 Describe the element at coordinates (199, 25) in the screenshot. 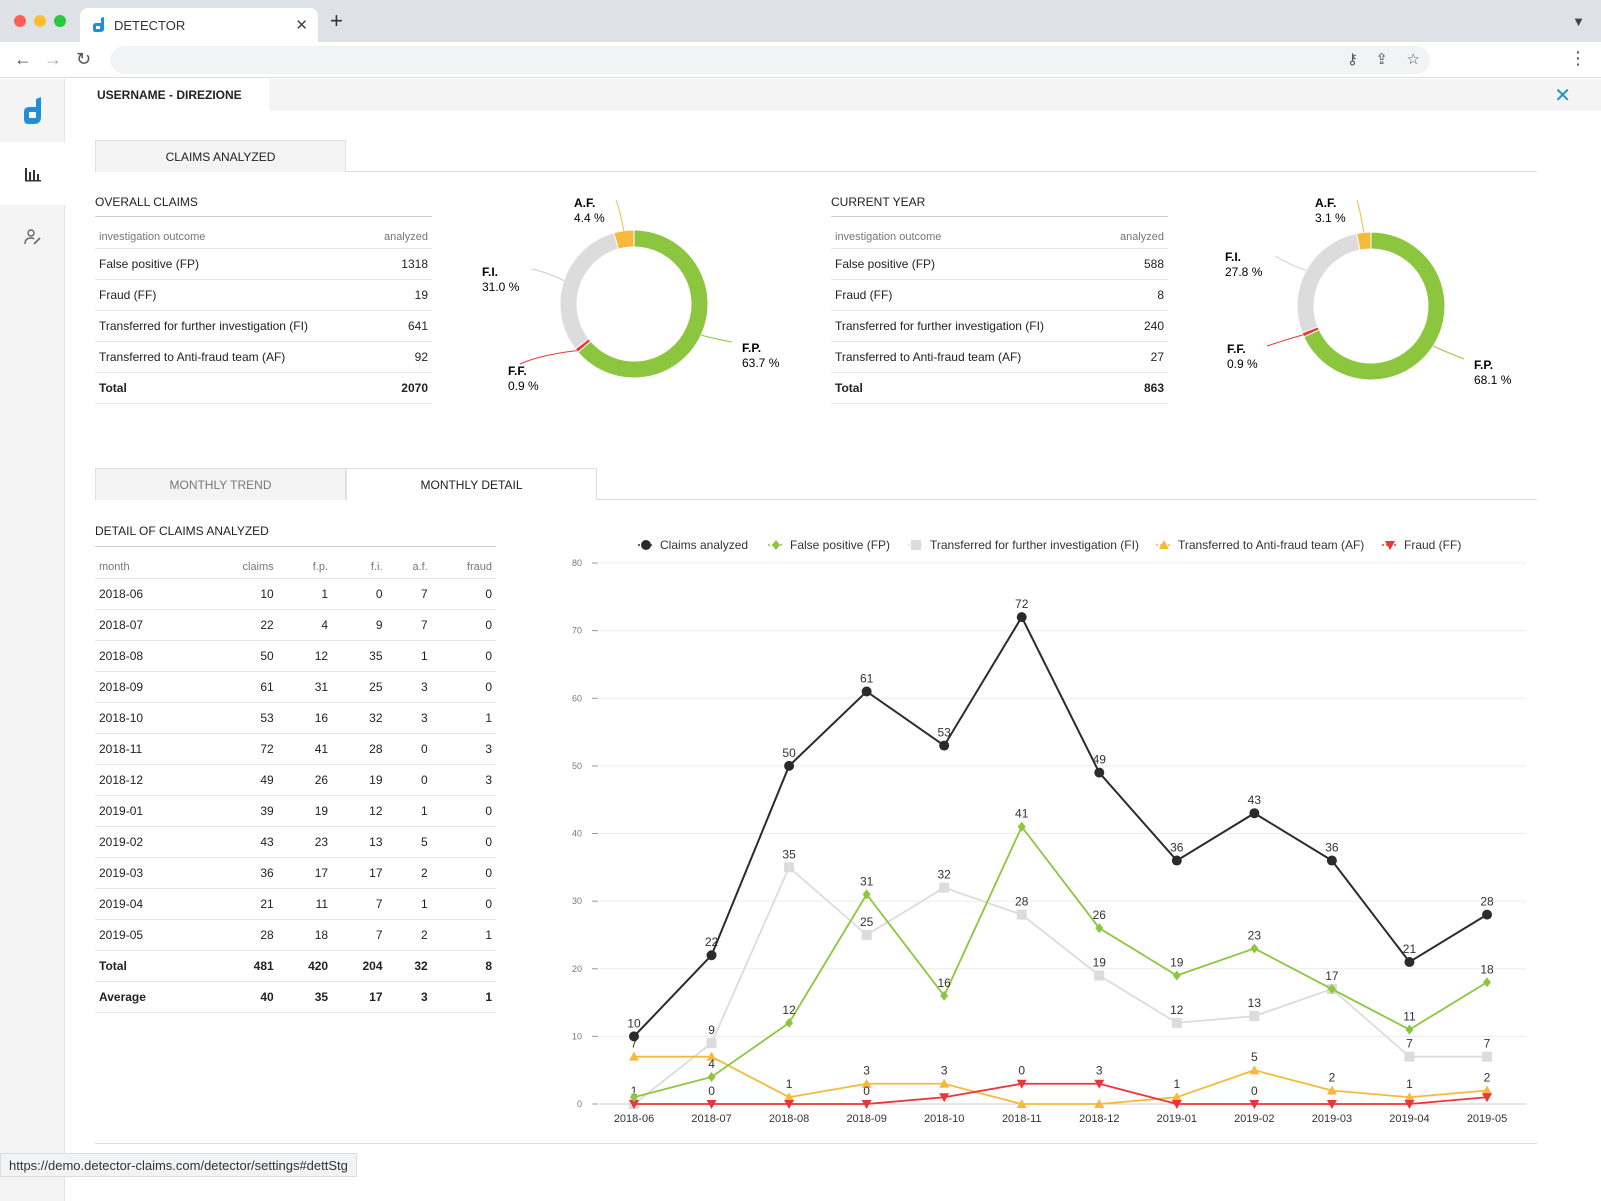

I see `browser-tab: DETECTOR ✕` at that location.